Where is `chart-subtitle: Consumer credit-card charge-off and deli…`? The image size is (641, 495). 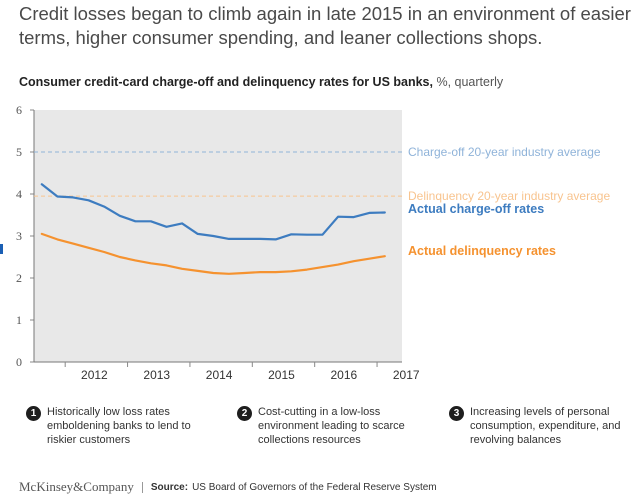 chart-subtitle: Consumer credit-card charge-off and deli… is located at coordinates (261, 82).